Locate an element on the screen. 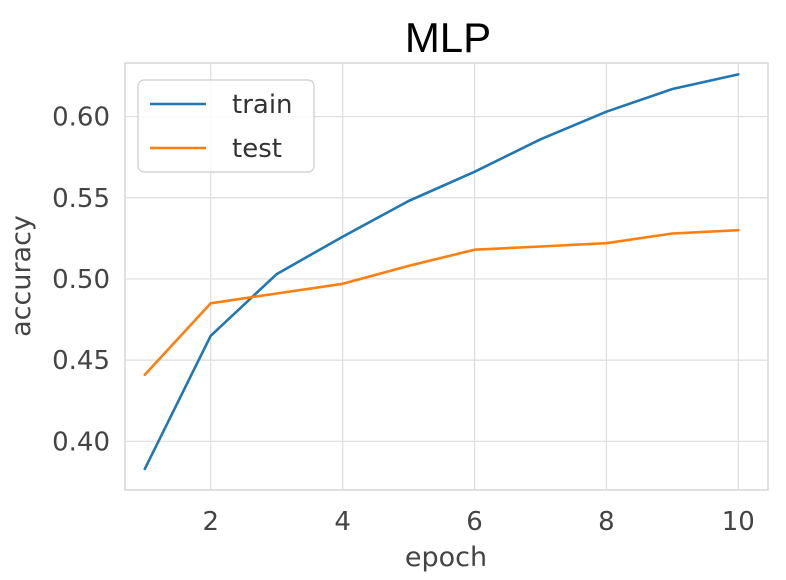  x-tick-label: 10 is located at coordinates (738, 522).